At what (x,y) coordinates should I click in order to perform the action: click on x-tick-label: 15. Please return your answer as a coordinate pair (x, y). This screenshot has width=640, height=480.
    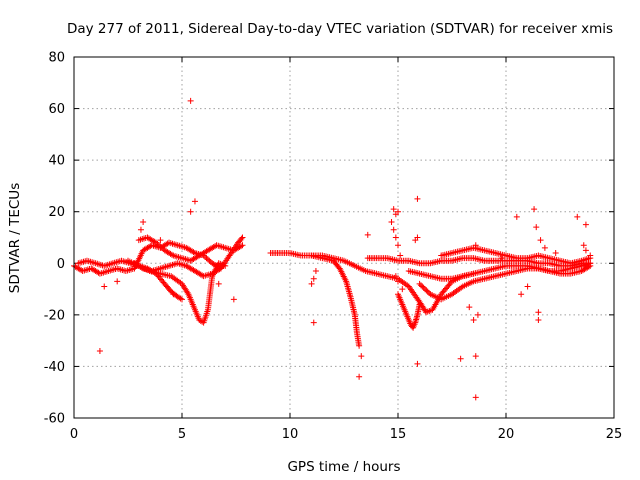
    Looking at the image, I should click on (398, 434).